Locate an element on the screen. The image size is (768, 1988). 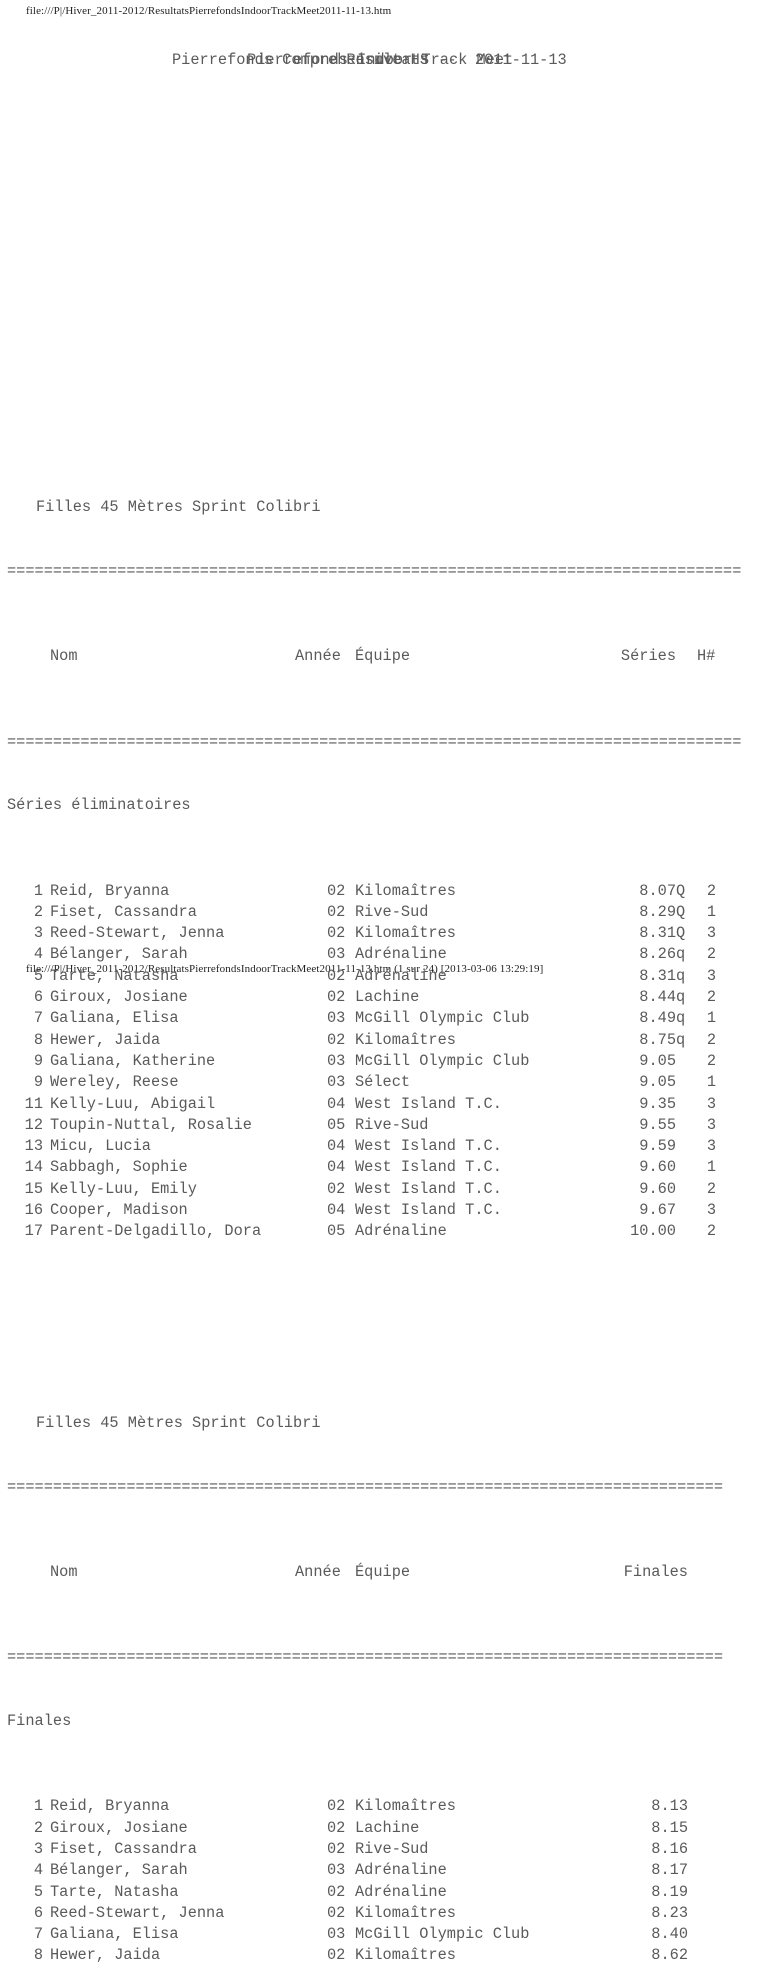
row-time: 8.16 is located at coordinates (669, 1848).